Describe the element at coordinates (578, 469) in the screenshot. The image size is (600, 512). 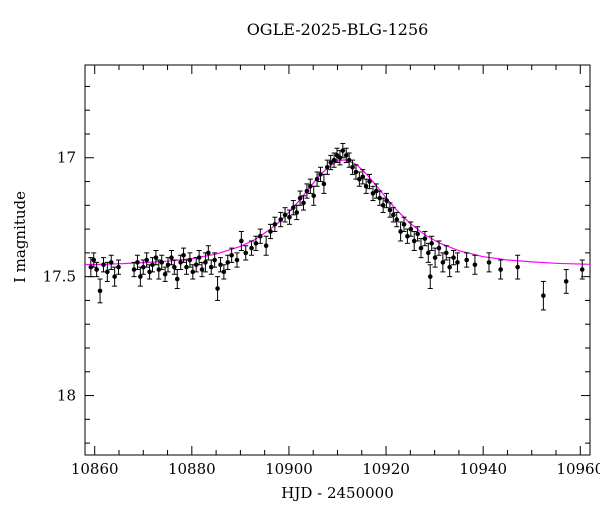
I see `x-tick-label: 10960` at that location.